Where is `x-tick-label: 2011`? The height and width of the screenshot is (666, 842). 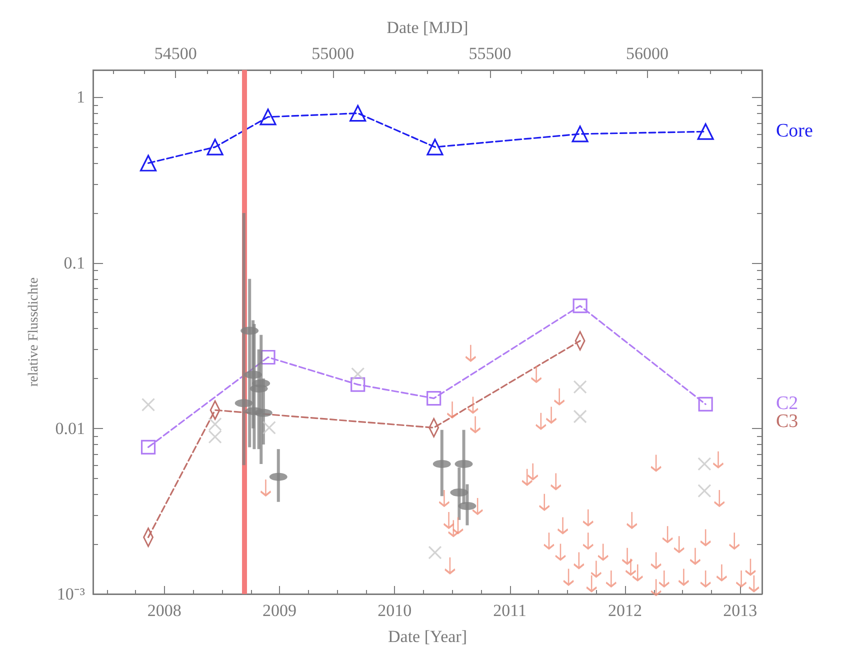 x-tick-label: 2011 is located at coordinates (510, 610).